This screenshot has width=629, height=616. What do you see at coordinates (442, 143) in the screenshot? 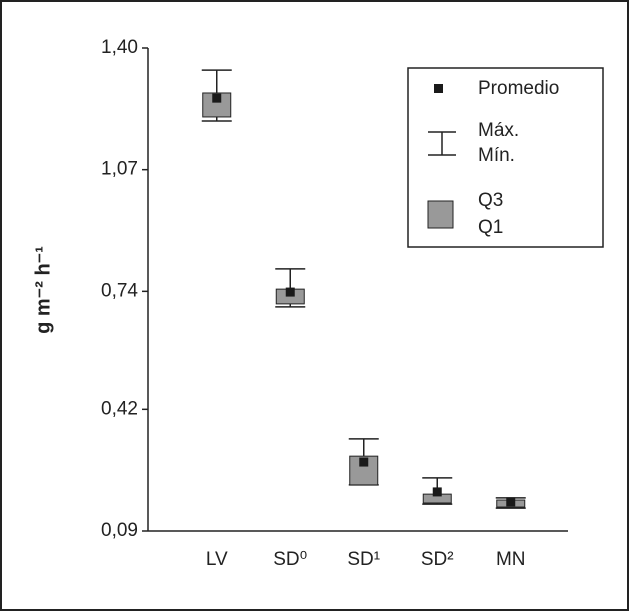
I see `legend-whisker-icon` at bounding box center [442, 143].